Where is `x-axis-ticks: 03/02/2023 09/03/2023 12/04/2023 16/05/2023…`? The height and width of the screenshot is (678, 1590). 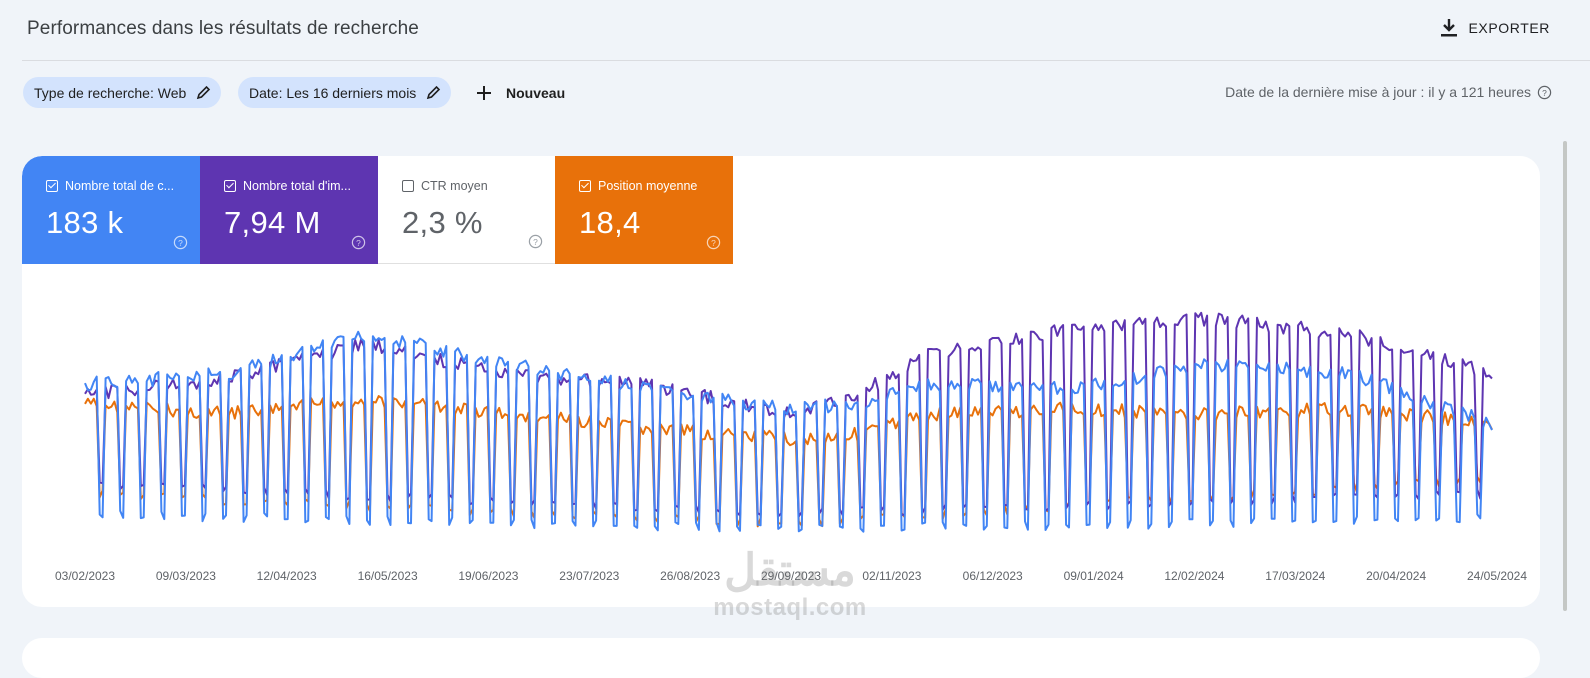
x-axis-ticks: 03/02/2023 09/03/2023 12/04/2023 16/05/2023… is located at coordinates (791, 576).